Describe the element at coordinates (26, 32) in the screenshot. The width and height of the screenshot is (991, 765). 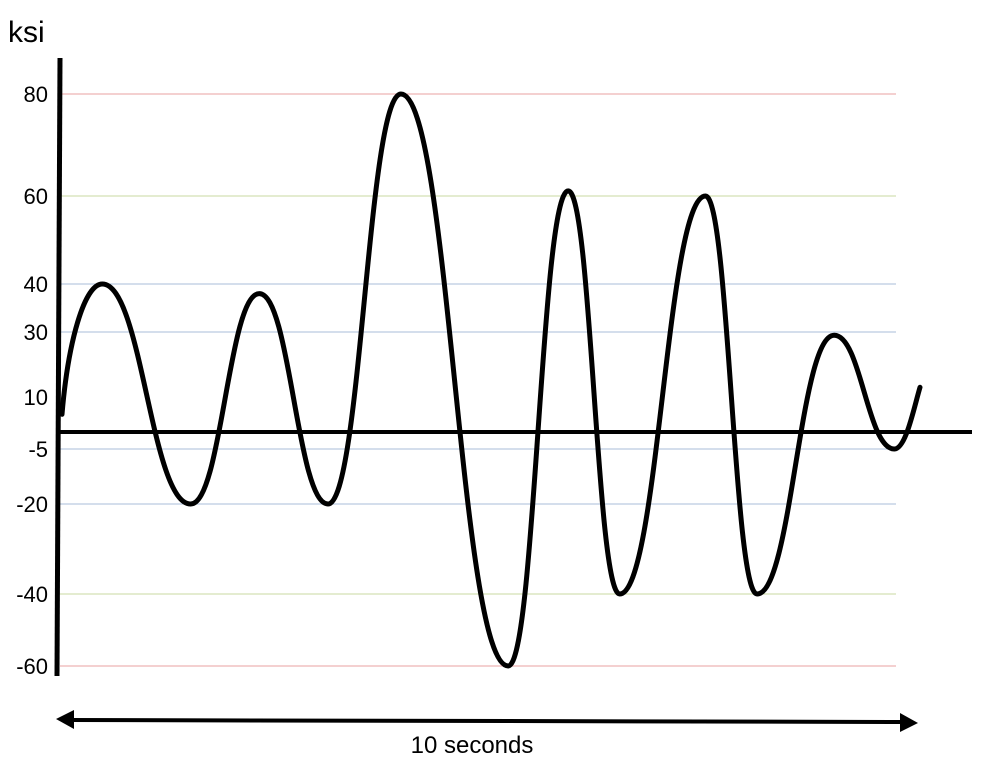
I see `y-axis-unit-label: ksi` at that location.